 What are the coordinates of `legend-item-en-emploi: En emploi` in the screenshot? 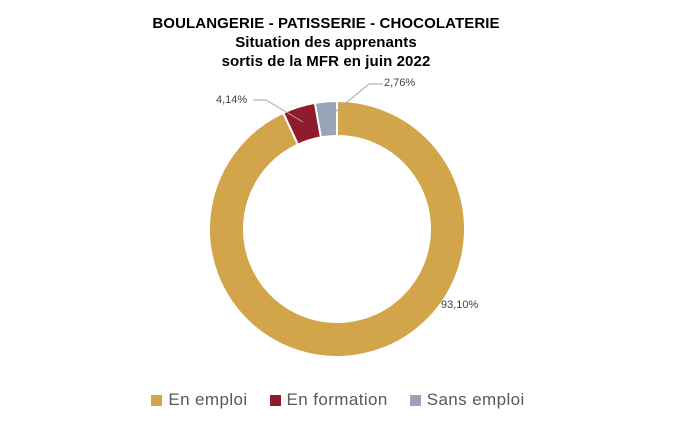 It's located at (199, 400).